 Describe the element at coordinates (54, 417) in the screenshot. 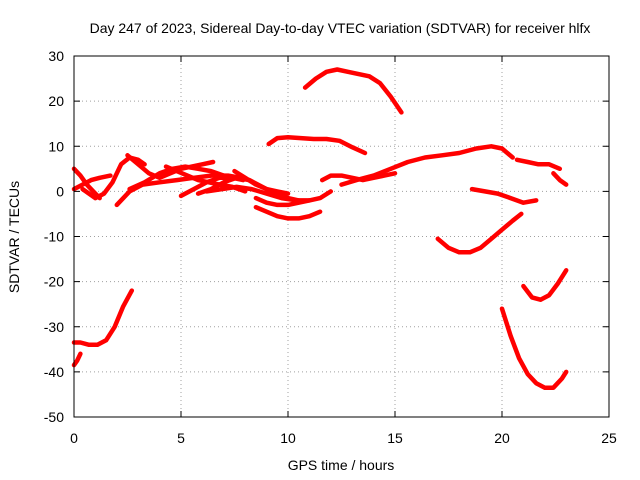

I see `y-tick-label: -50` at that location.